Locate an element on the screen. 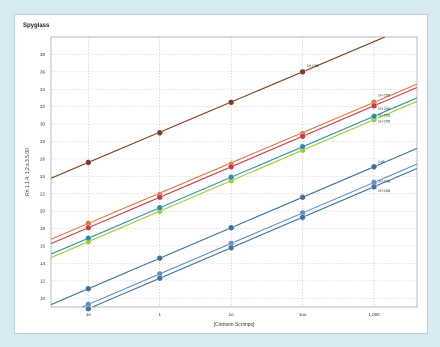  y-tick-label: 36 is located at coordinates (43, 71).